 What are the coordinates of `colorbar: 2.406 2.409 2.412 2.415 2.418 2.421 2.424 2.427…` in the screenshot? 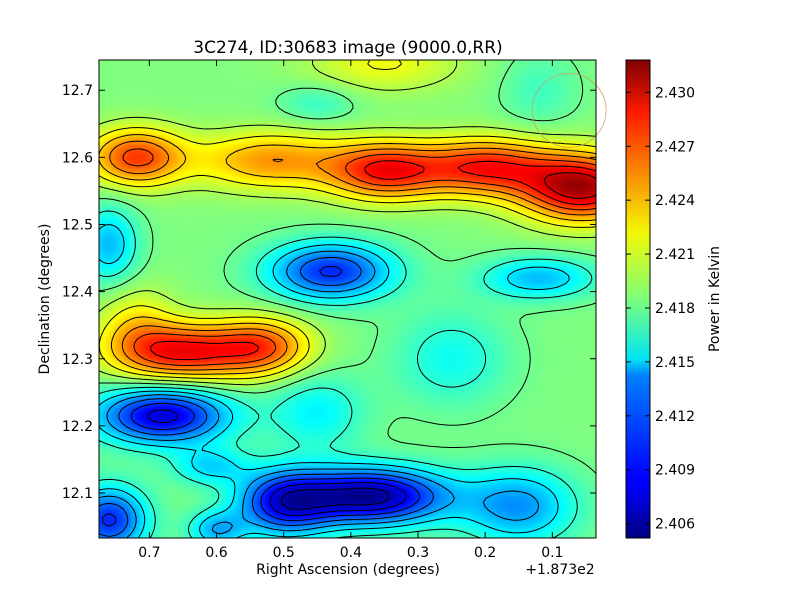 It's located at (674, 299).